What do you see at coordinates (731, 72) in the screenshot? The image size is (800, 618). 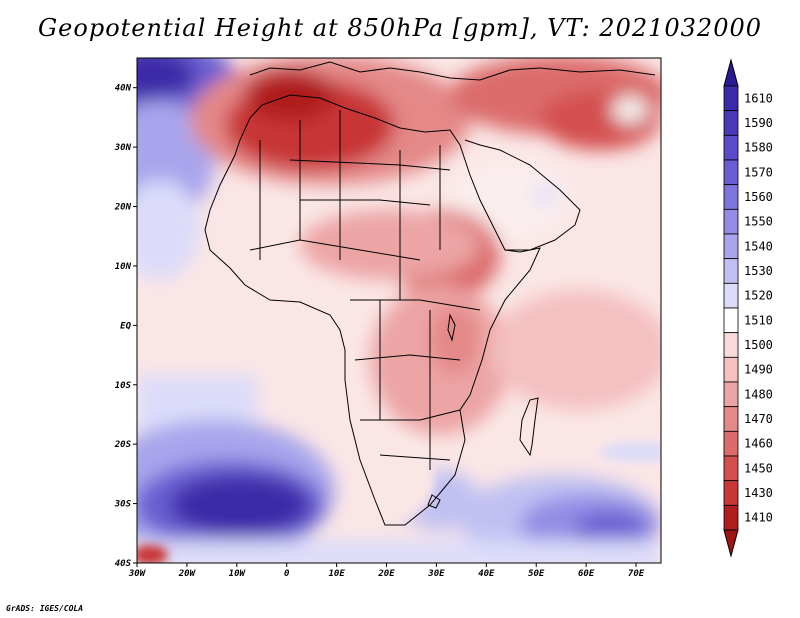 I see `colorbar-top-arrow` at bounding box center [731, 72].